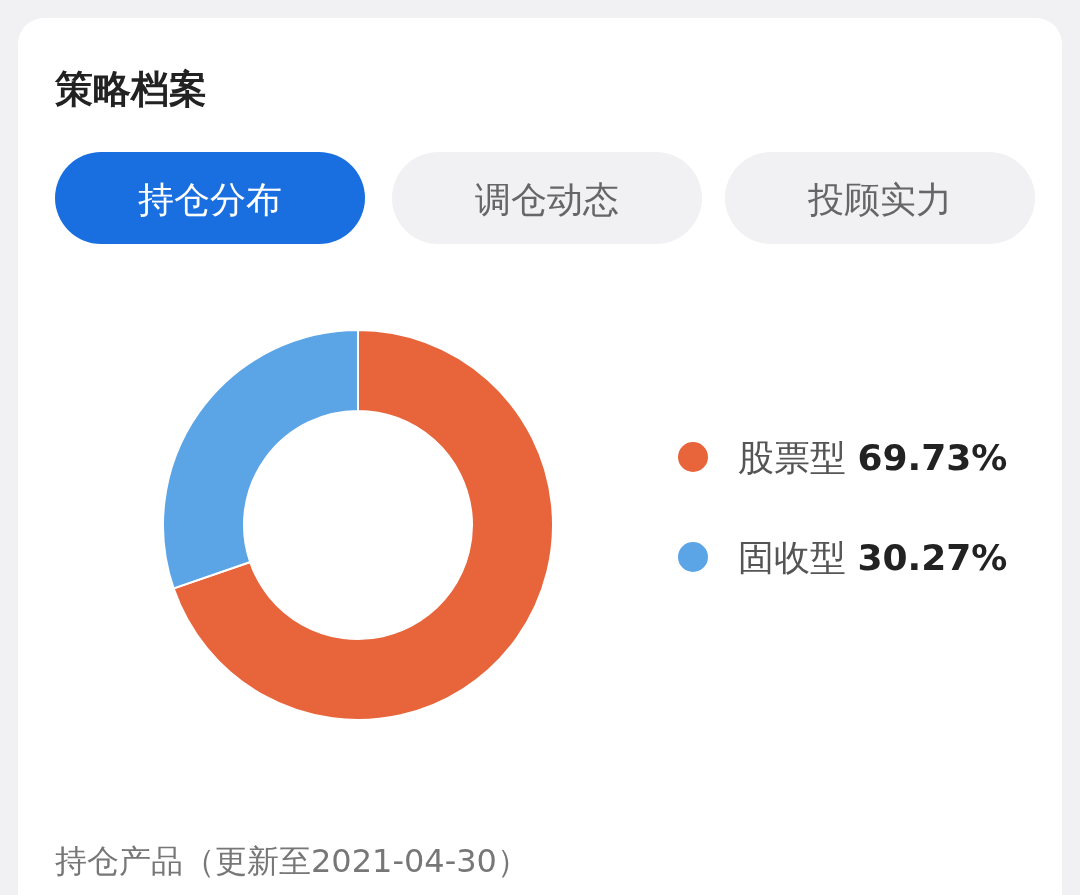 The height and width of the screenshot is (895, 1080). I want to click on data-label: 69.73%, so click(932, 457).